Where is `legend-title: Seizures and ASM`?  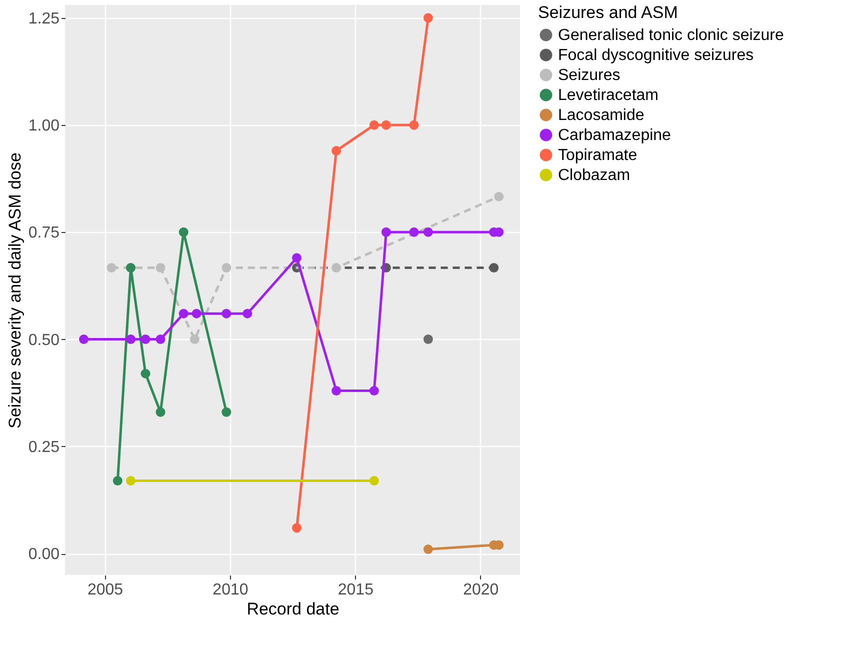
legend-title: Seizures and ASM is located at coordinates (608, 12).